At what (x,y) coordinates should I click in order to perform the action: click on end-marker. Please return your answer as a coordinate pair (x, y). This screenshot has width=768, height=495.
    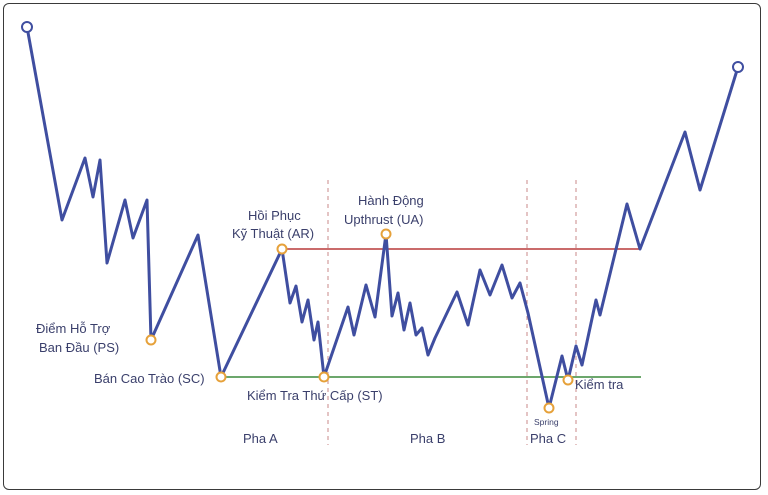
    Looking at the image, I should click on (738, 67).